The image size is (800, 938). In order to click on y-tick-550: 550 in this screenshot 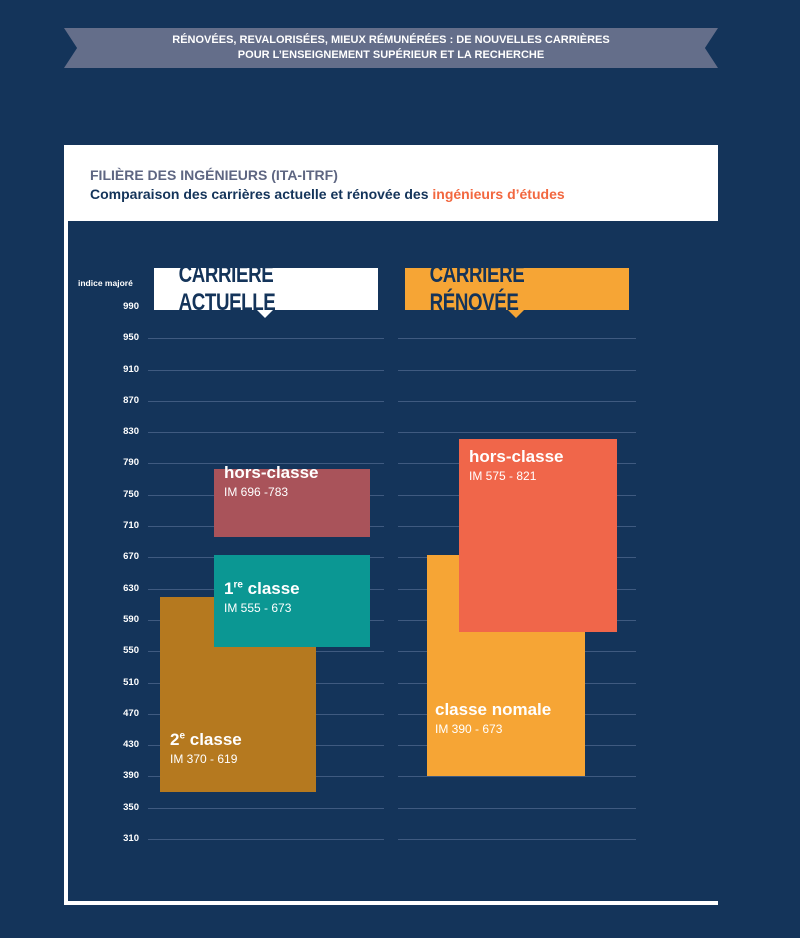, I will do `click(131, 651)`.